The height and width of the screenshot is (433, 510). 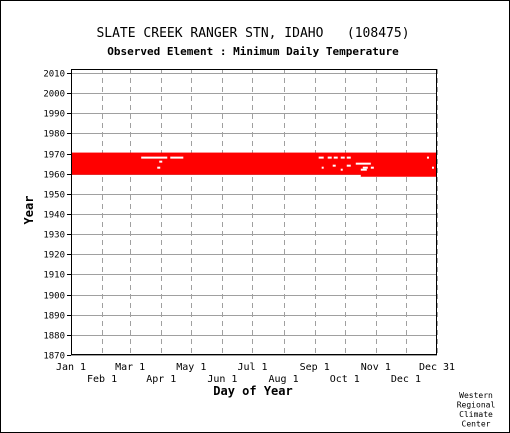 I want to click on x-tick-label: Oct 1, so click(x=345, y=379).